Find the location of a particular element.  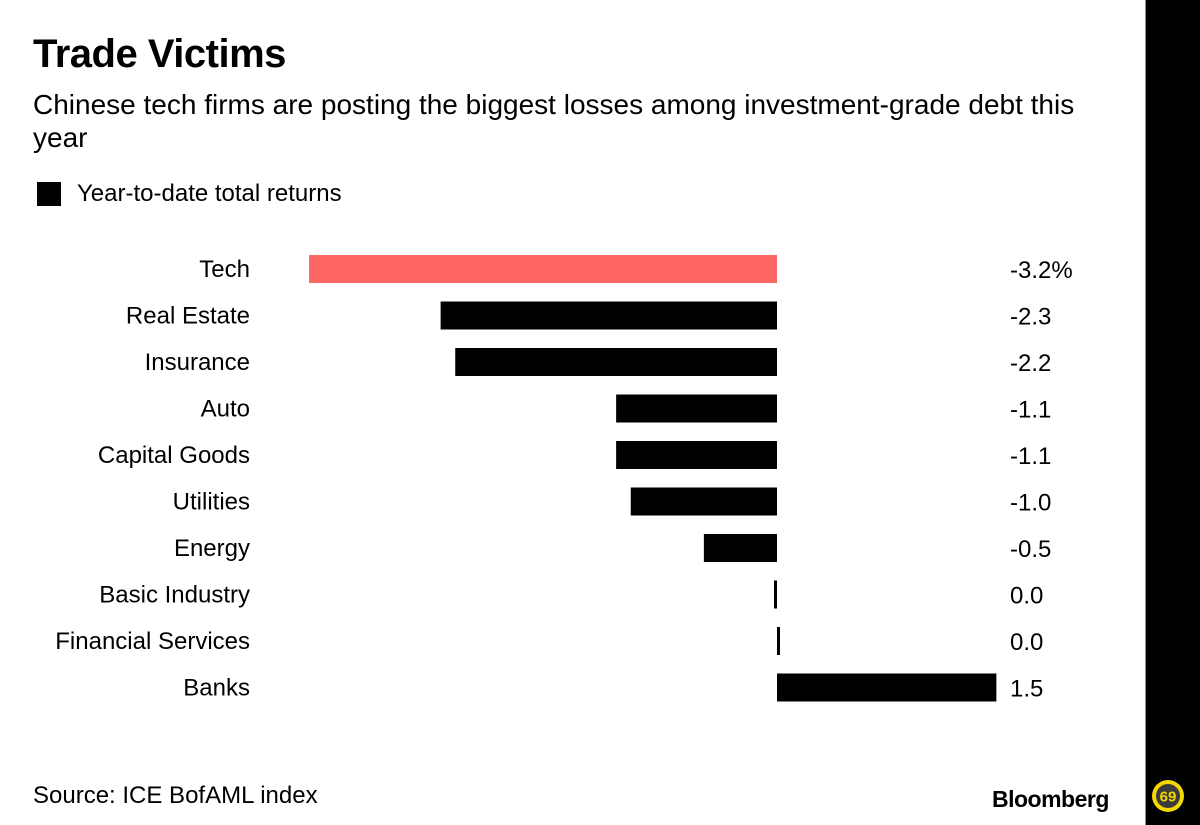

category-label: Tech is located at coordinates (224, 269).